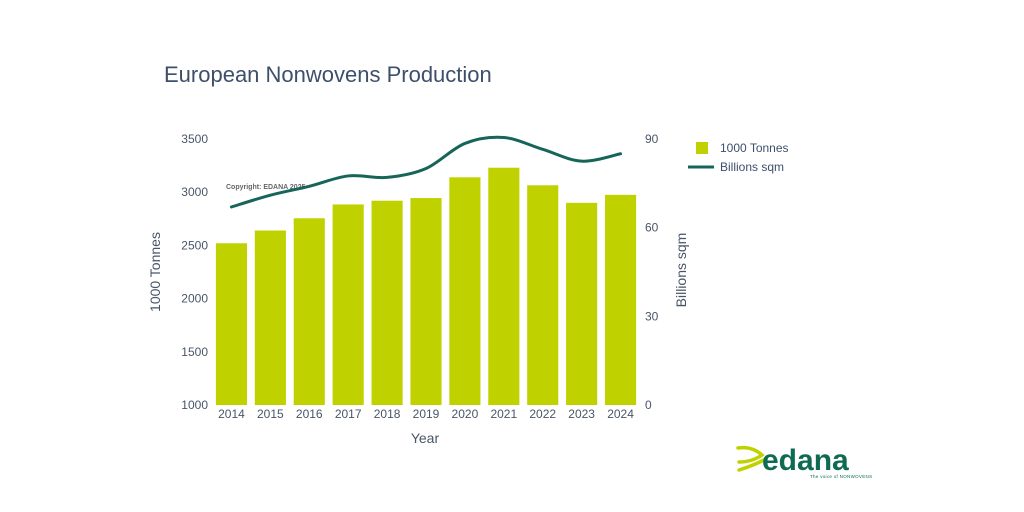 This screenshot has height=512, width=1024. I want to click on y-tick-label: 1000, so click(194, 405).